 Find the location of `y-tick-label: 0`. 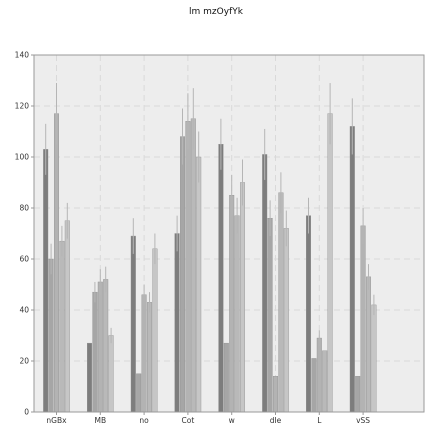

y-tick-label: 0 is located at coordinates (26, 412).